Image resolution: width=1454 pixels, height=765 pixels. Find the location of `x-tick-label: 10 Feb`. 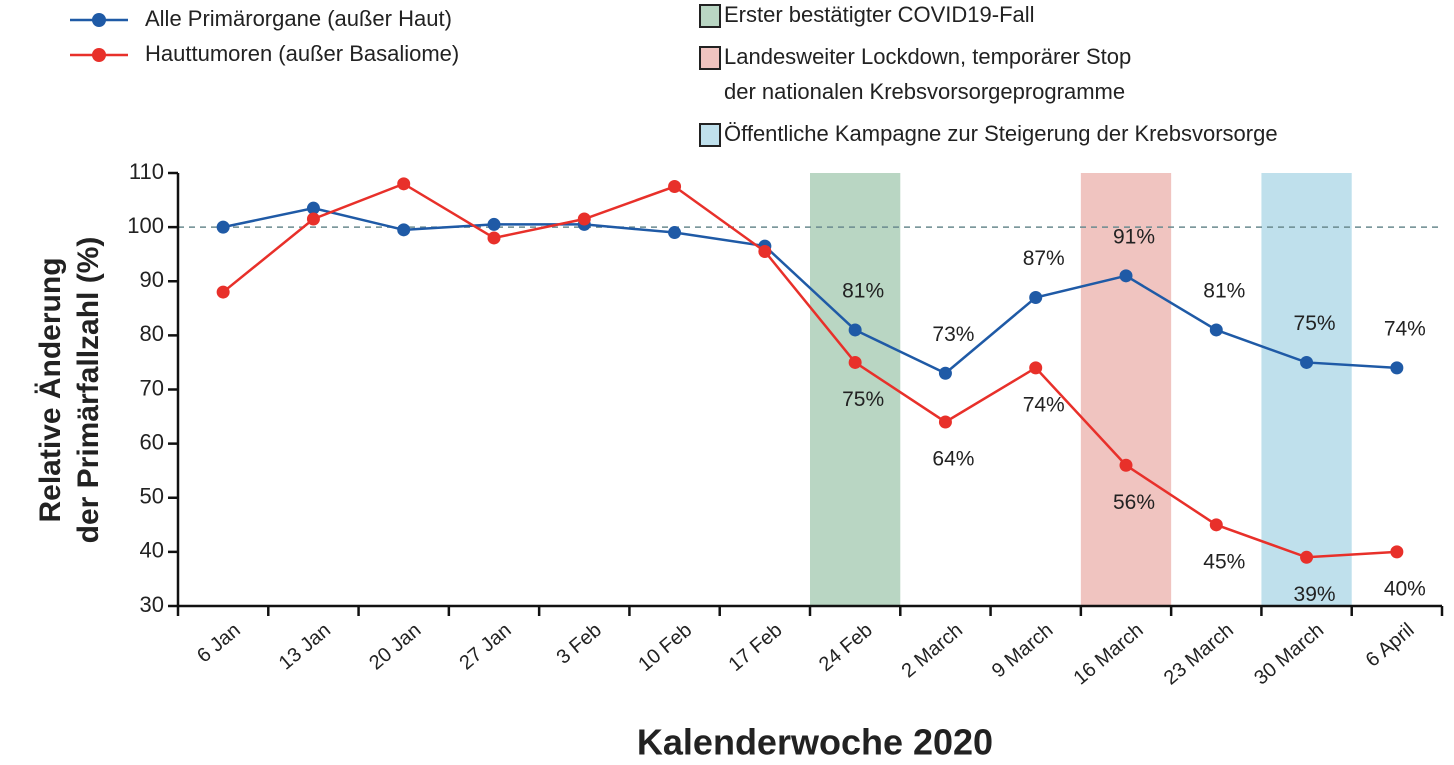

x-tick-label: 10 Feb is located at coordinates (665, 647).